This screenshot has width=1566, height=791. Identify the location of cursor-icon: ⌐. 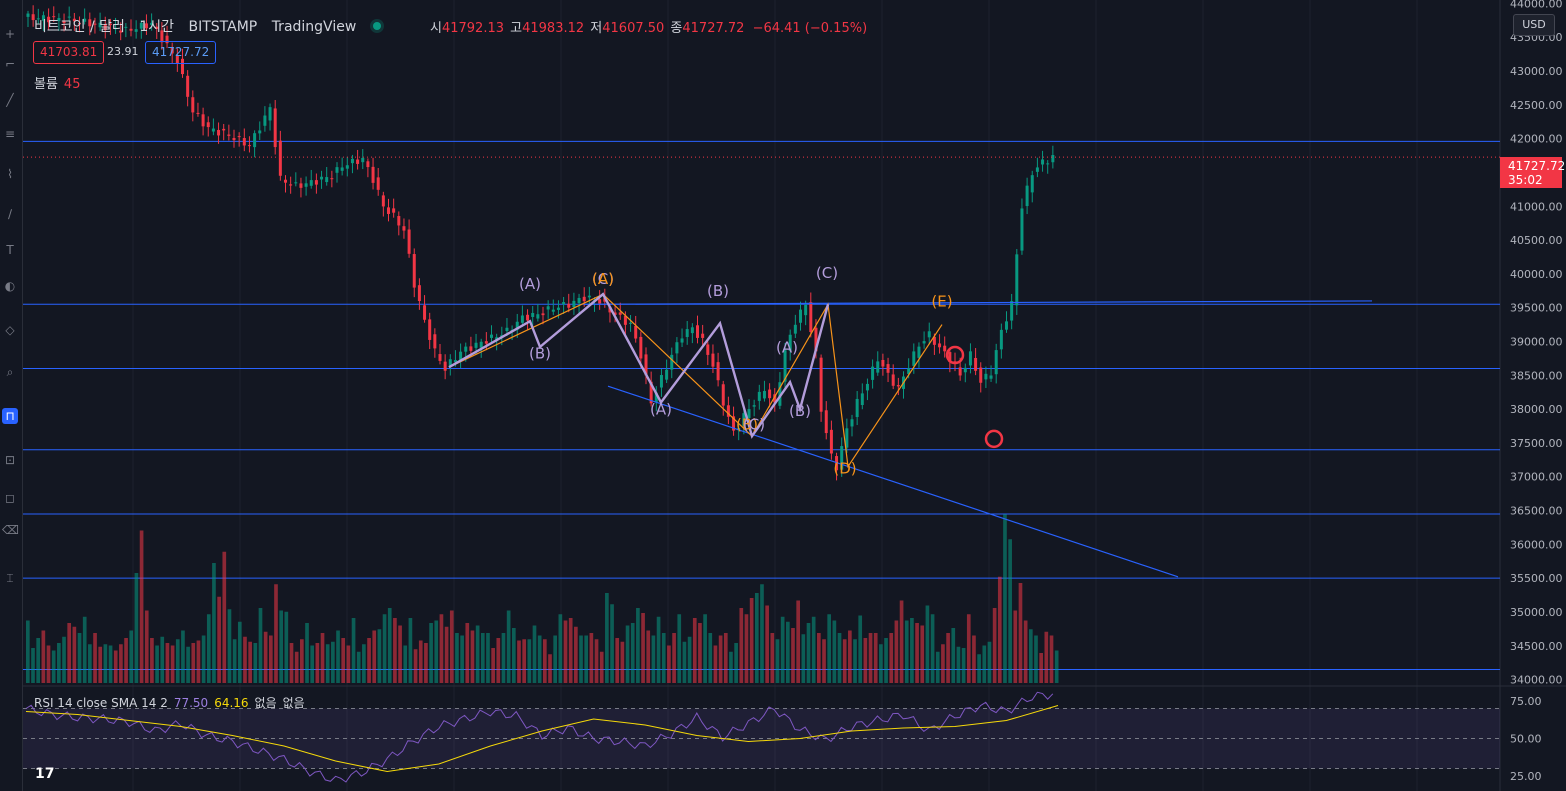
(10, 64).